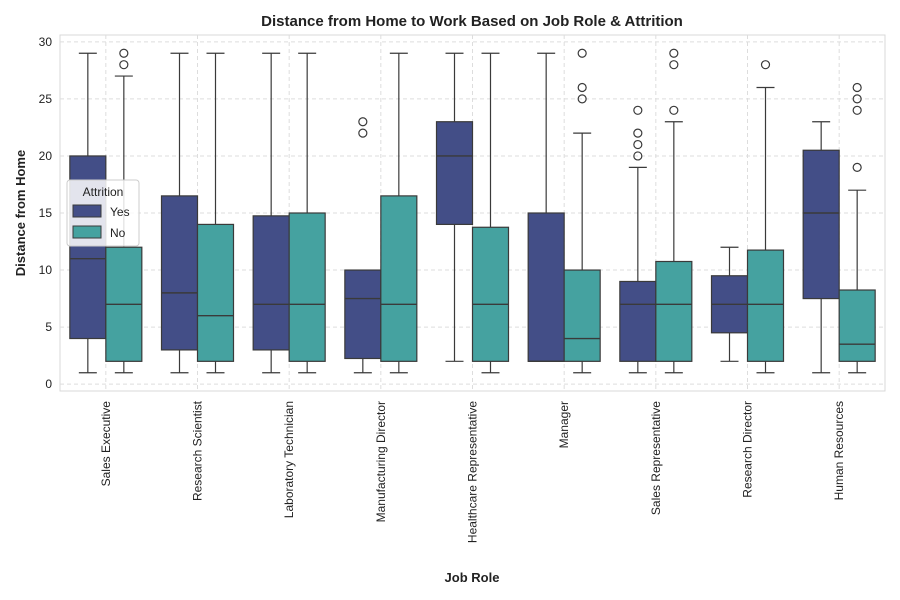 This screenshot has width=900, height=600. Describe the element at coordinates (120, 212) in the screenshot. I see `legend-label-yes: Yes` at that location.